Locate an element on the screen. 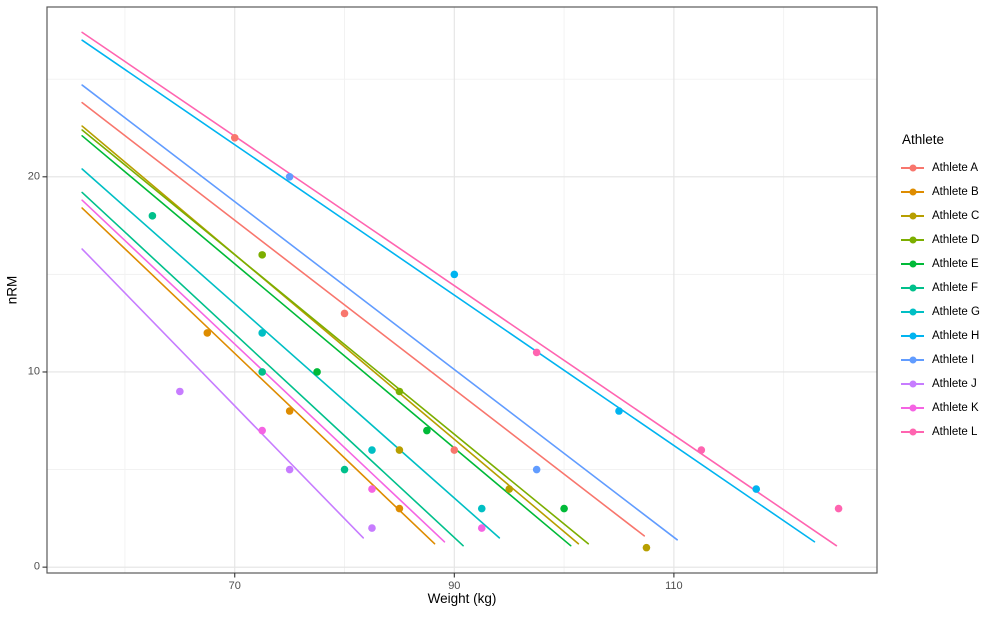  legend-label: Athlete E is located at coordinates (955, 264).